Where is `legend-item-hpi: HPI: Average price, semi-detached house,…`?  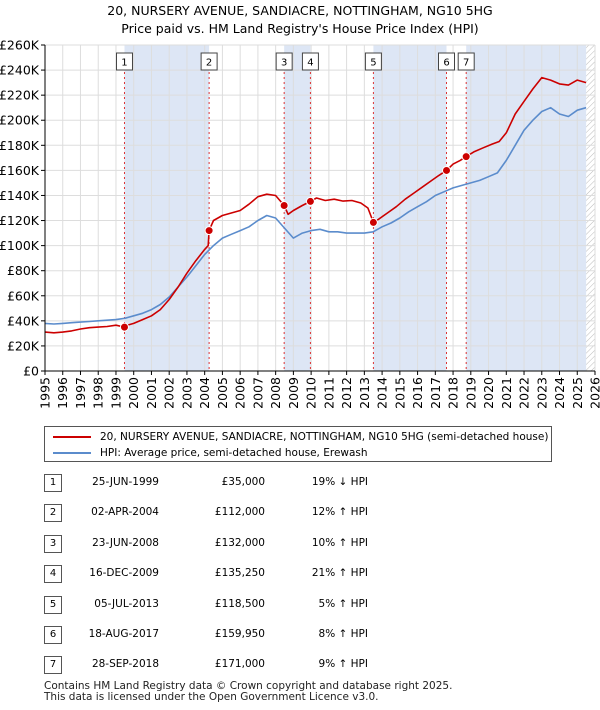 legend-item-hpi: HPI: Average price, semi-detached house,… is located at coordinates (210, 453).